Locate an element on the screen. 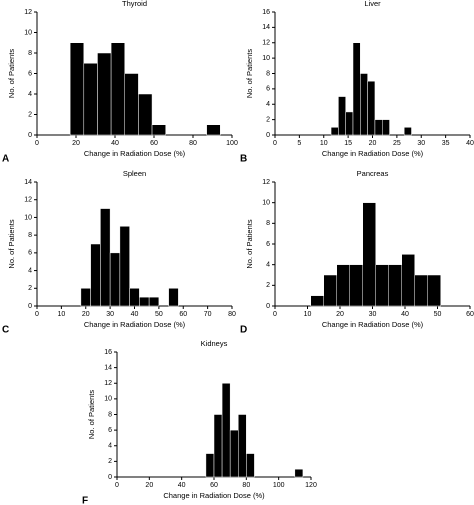 The height and width of the screenshot is (505, 474). x-tick-label: 25 is located at coordinates (397, 143).